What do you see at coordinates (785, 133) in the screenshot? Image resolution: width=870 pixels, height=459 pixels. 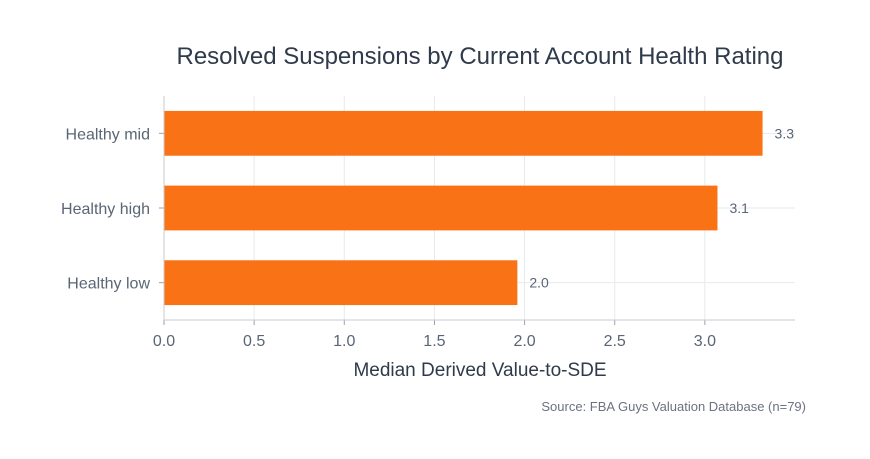 I see `data-label: 3.3` at bounding box center [785, 133].